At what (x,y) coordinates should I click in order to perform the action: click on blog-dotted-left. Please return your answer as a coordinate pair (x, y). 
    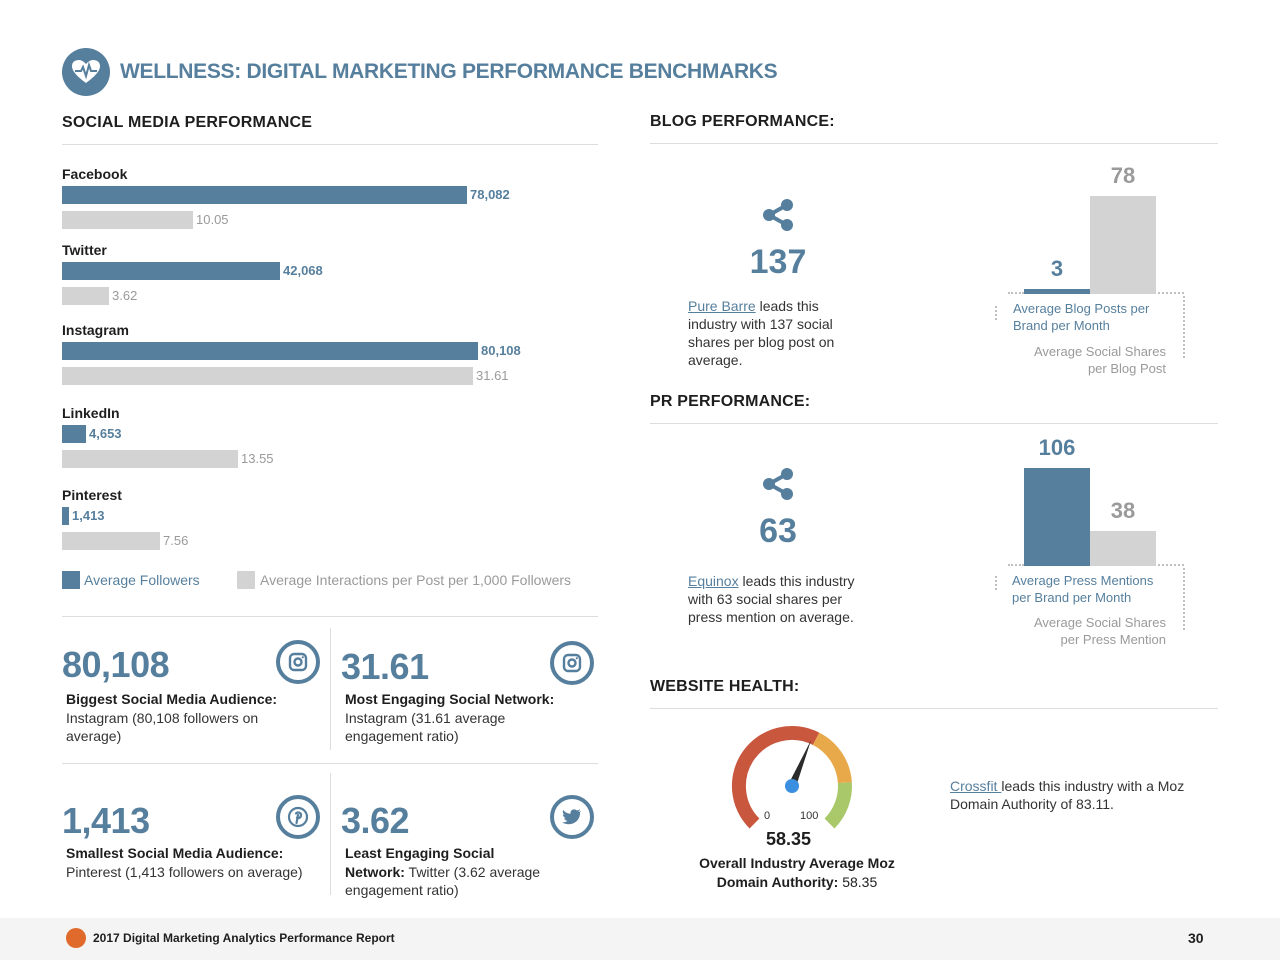
    Looking at the image, I should click on (1016, 293).